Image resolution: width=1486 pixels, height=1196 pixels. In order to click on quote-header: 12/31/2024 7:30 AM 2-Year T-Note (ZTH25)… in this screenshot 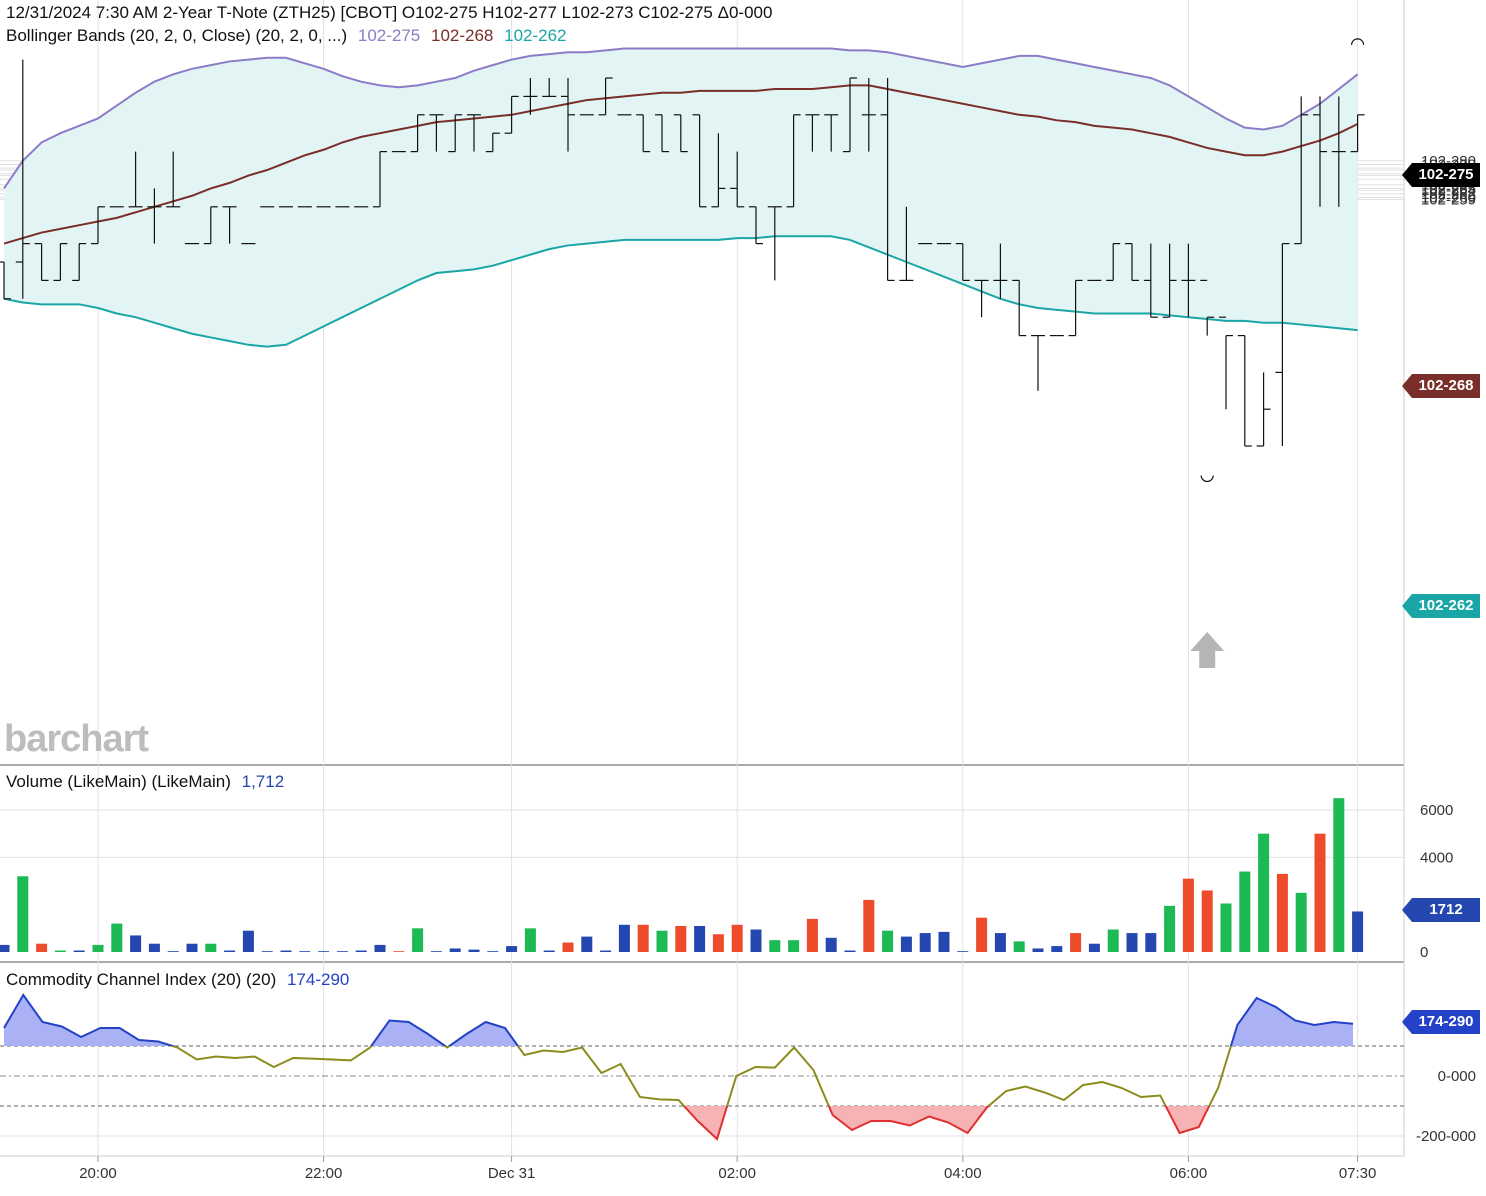, I will do `click(389, 12)`.